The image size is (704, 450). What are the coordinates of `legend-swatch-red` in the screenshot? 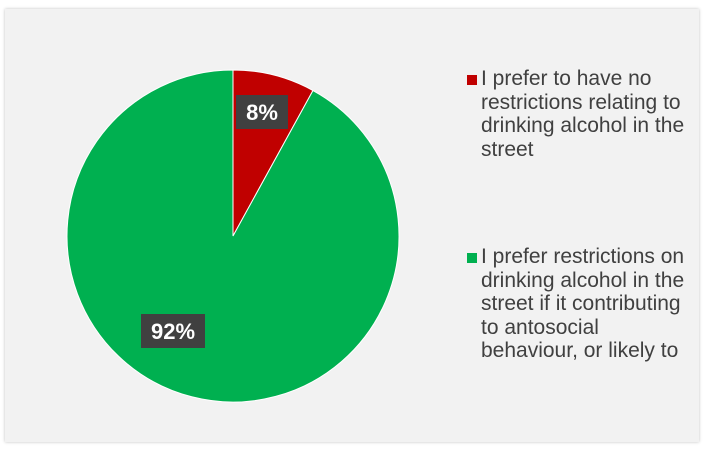 It's located at (472, 80).